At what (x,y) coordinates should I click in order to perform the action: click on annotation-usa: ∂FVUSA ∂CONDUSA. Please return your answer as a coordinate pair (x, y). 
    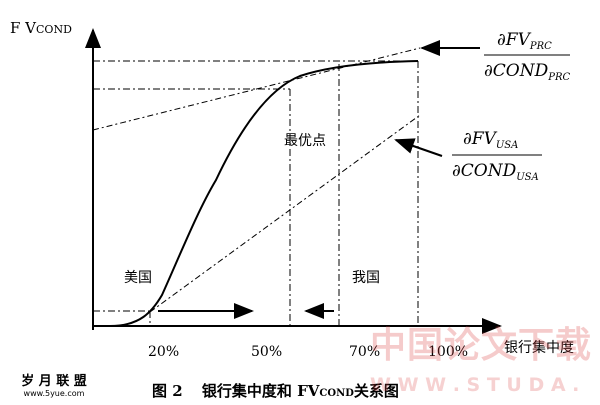
    Looking at the image, I should click on (497, 156).